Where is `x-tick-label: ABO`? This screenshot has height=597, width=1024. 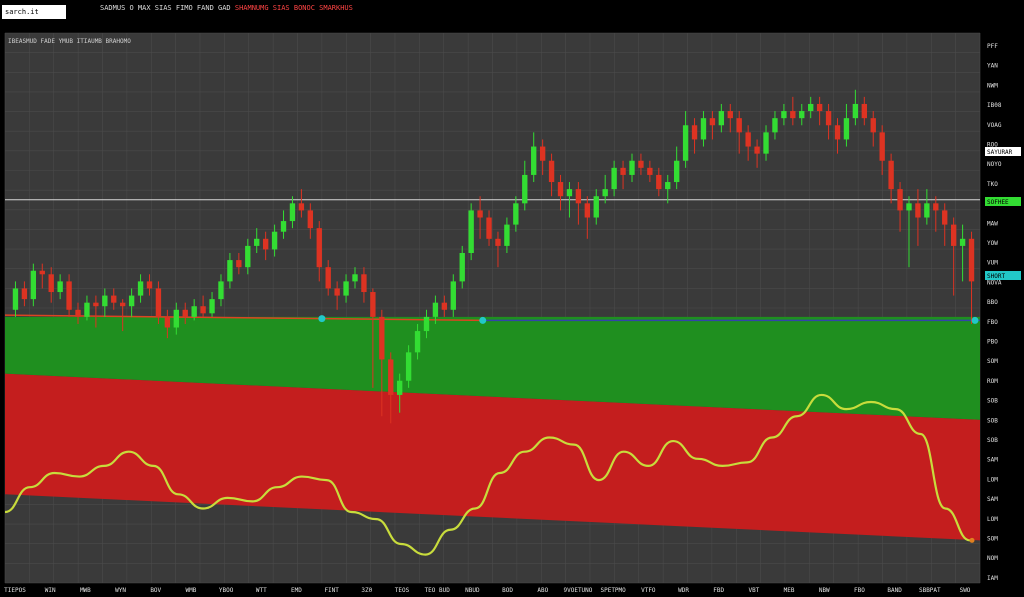 x-tick-label: ABO is located at coordinates (542, 590).